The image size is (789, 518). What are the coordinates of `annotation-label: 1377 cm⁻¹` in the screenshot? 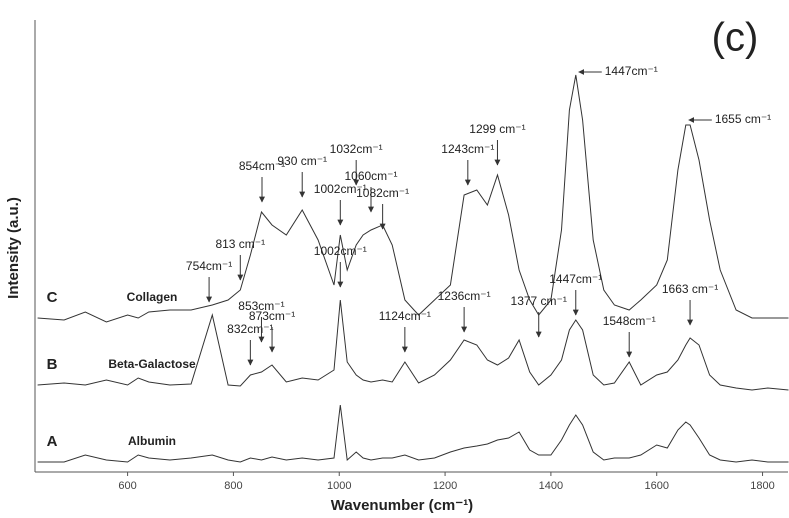 It's located at (539, 301).